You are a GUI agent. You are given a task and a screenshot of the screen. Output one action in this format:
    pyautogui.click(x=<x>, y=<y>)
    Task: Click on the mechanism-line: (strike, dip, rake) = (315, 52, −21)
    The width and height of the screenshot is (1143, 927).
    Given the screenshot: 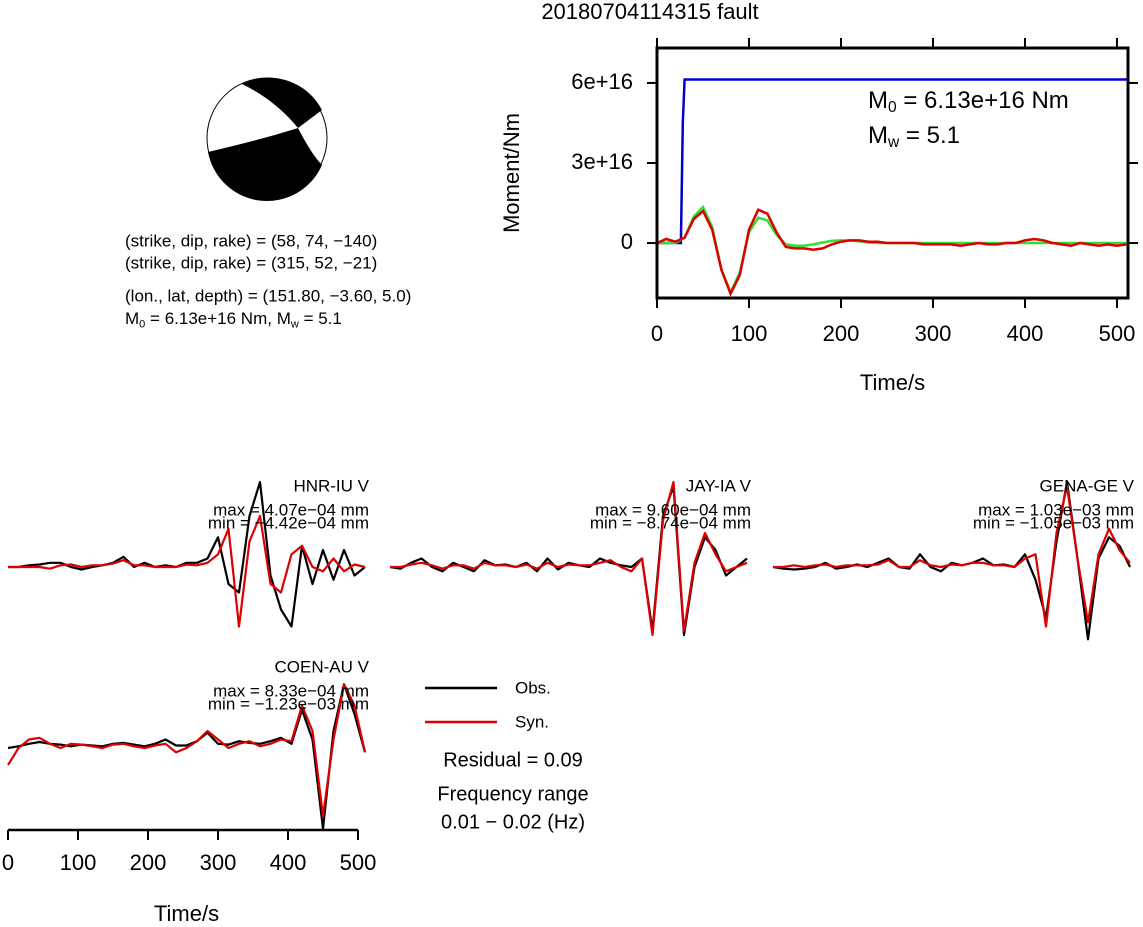 What is the action you would take?
    pyautogui.click(x=251, y=262)
    